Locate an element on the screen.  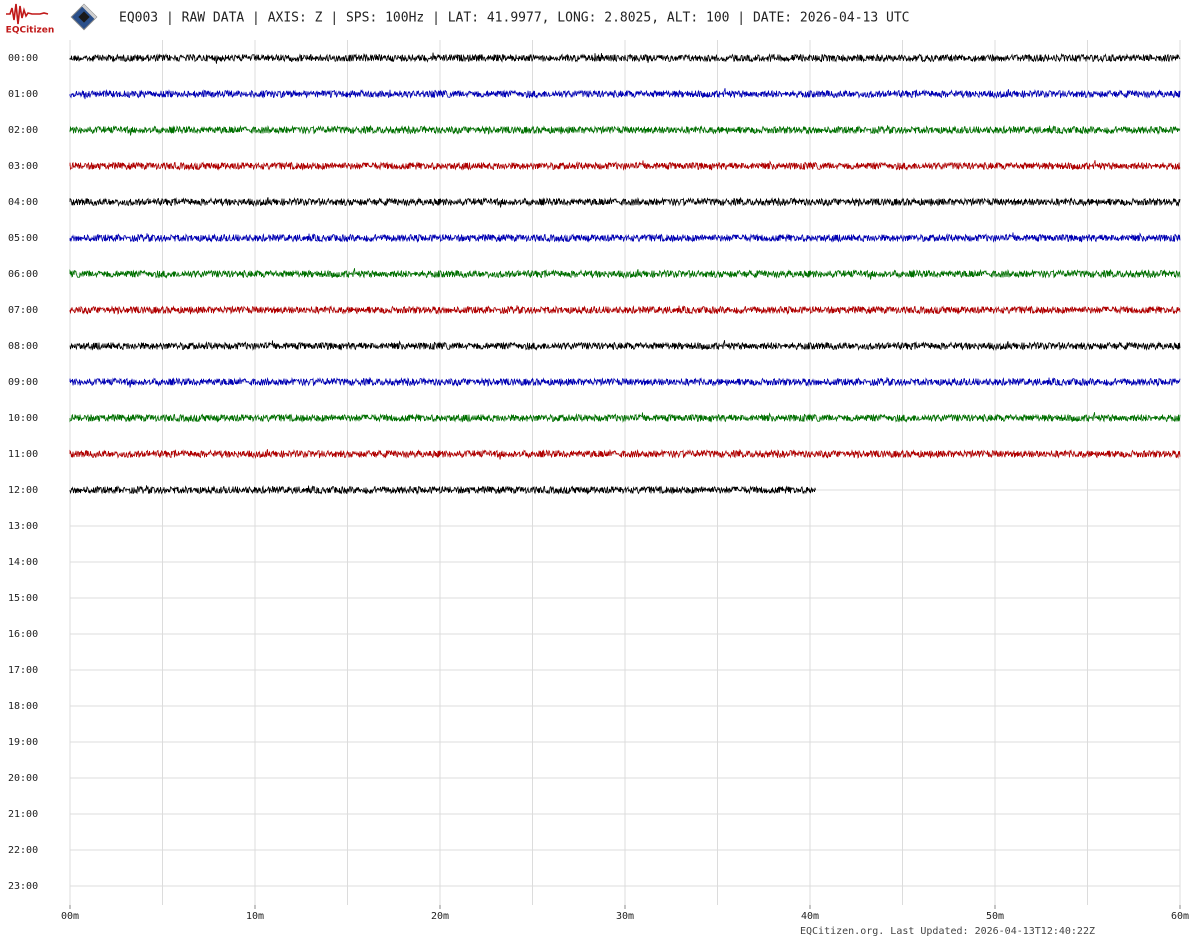
x-tick-label: 40m is located at coordinates (810, 916).